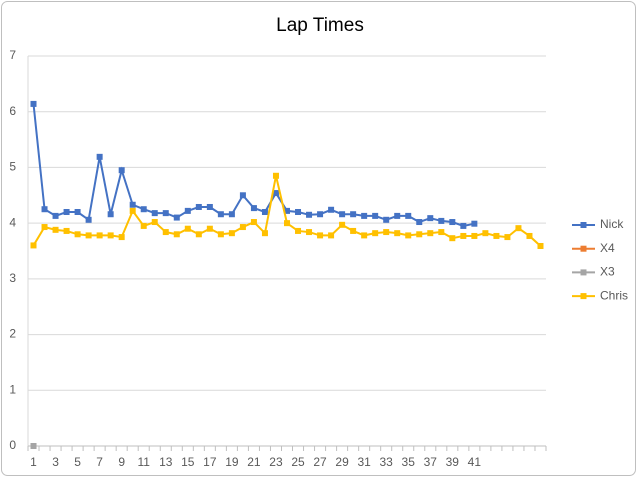  Describe the element at coordinates (320, 25) in the screenshot. I see `chart-title: Lap Times` at that location.